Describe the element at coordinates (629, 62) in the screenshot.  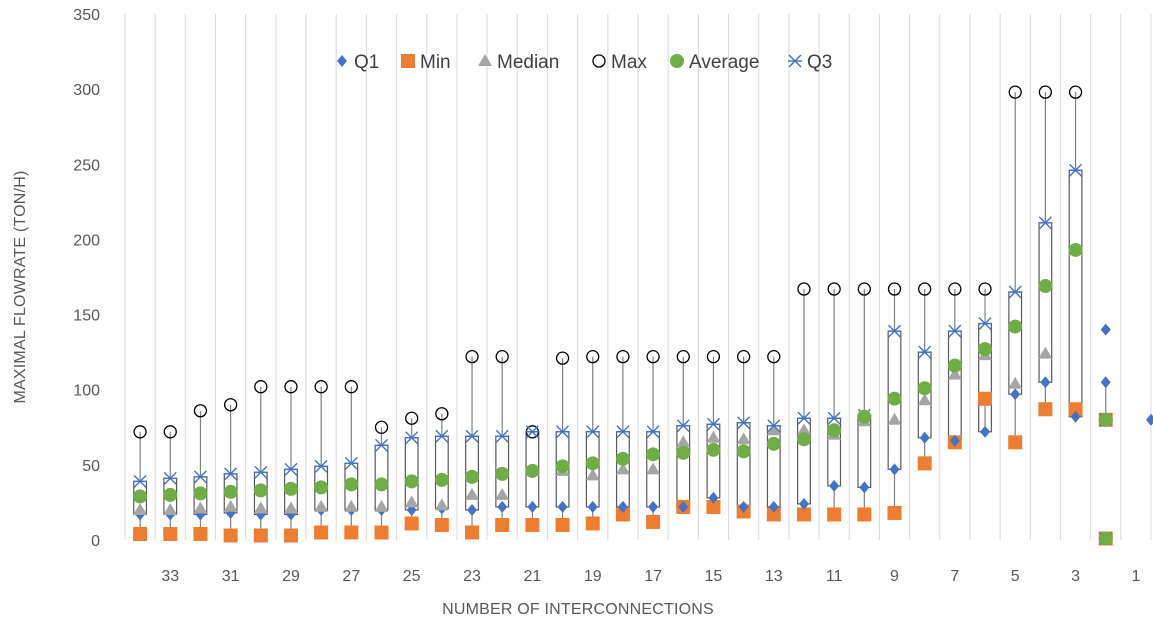
I see `legend-label: Max` at that location.